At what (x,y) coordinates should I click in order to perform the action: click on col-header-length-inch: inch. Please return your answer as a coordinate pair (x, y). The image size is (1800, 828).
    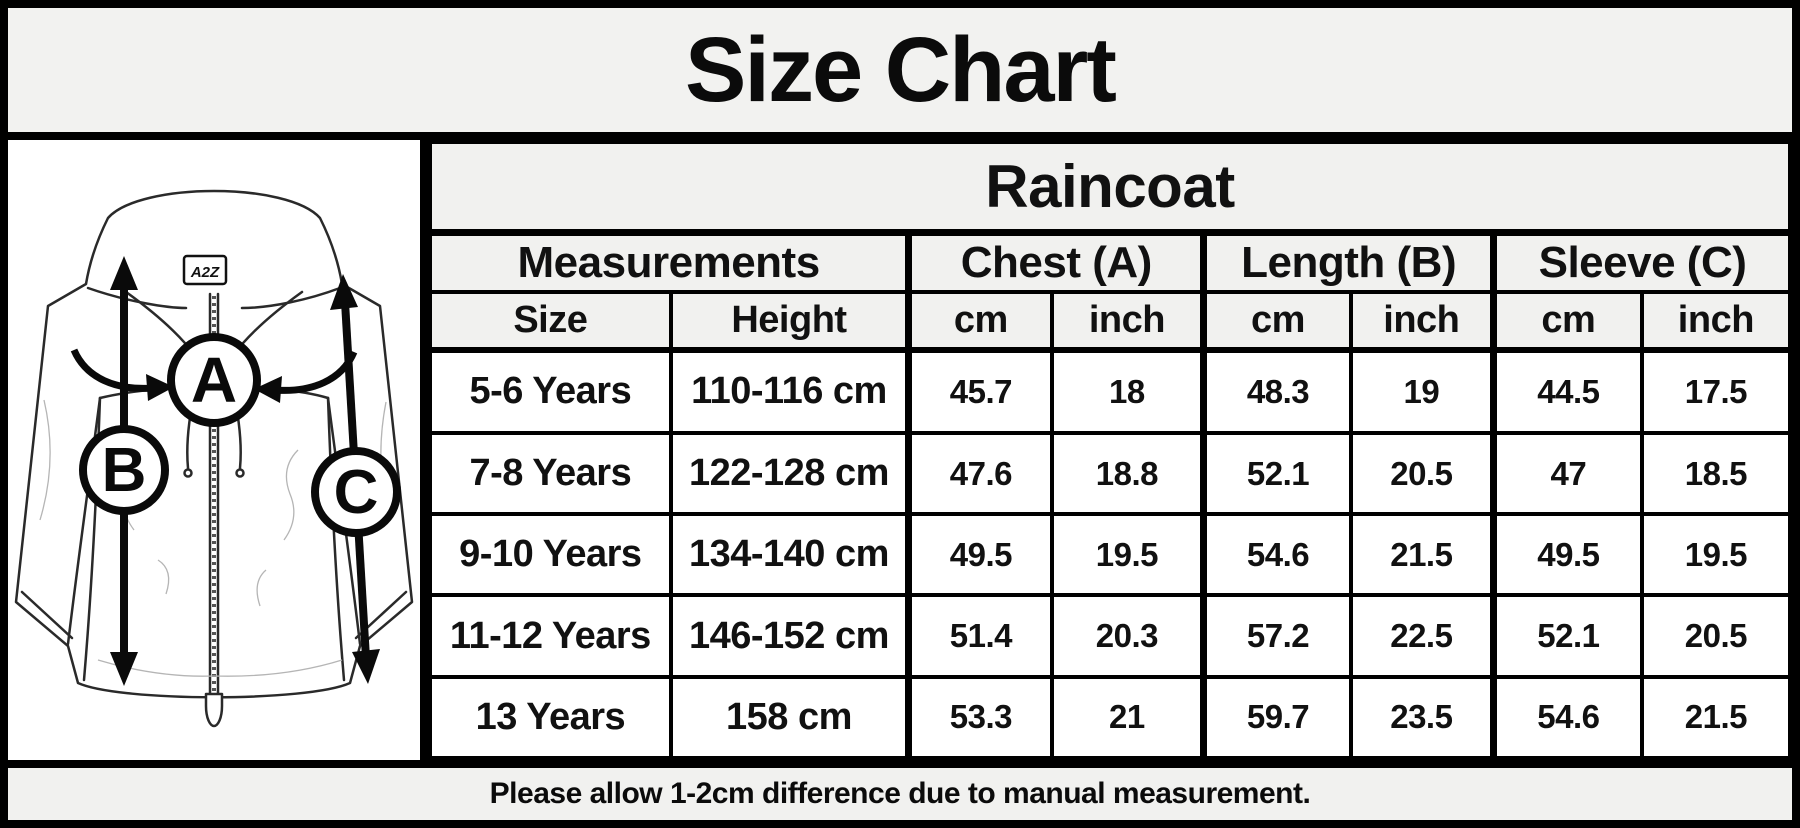
    Looking at the image, I should click on (1422, 321).